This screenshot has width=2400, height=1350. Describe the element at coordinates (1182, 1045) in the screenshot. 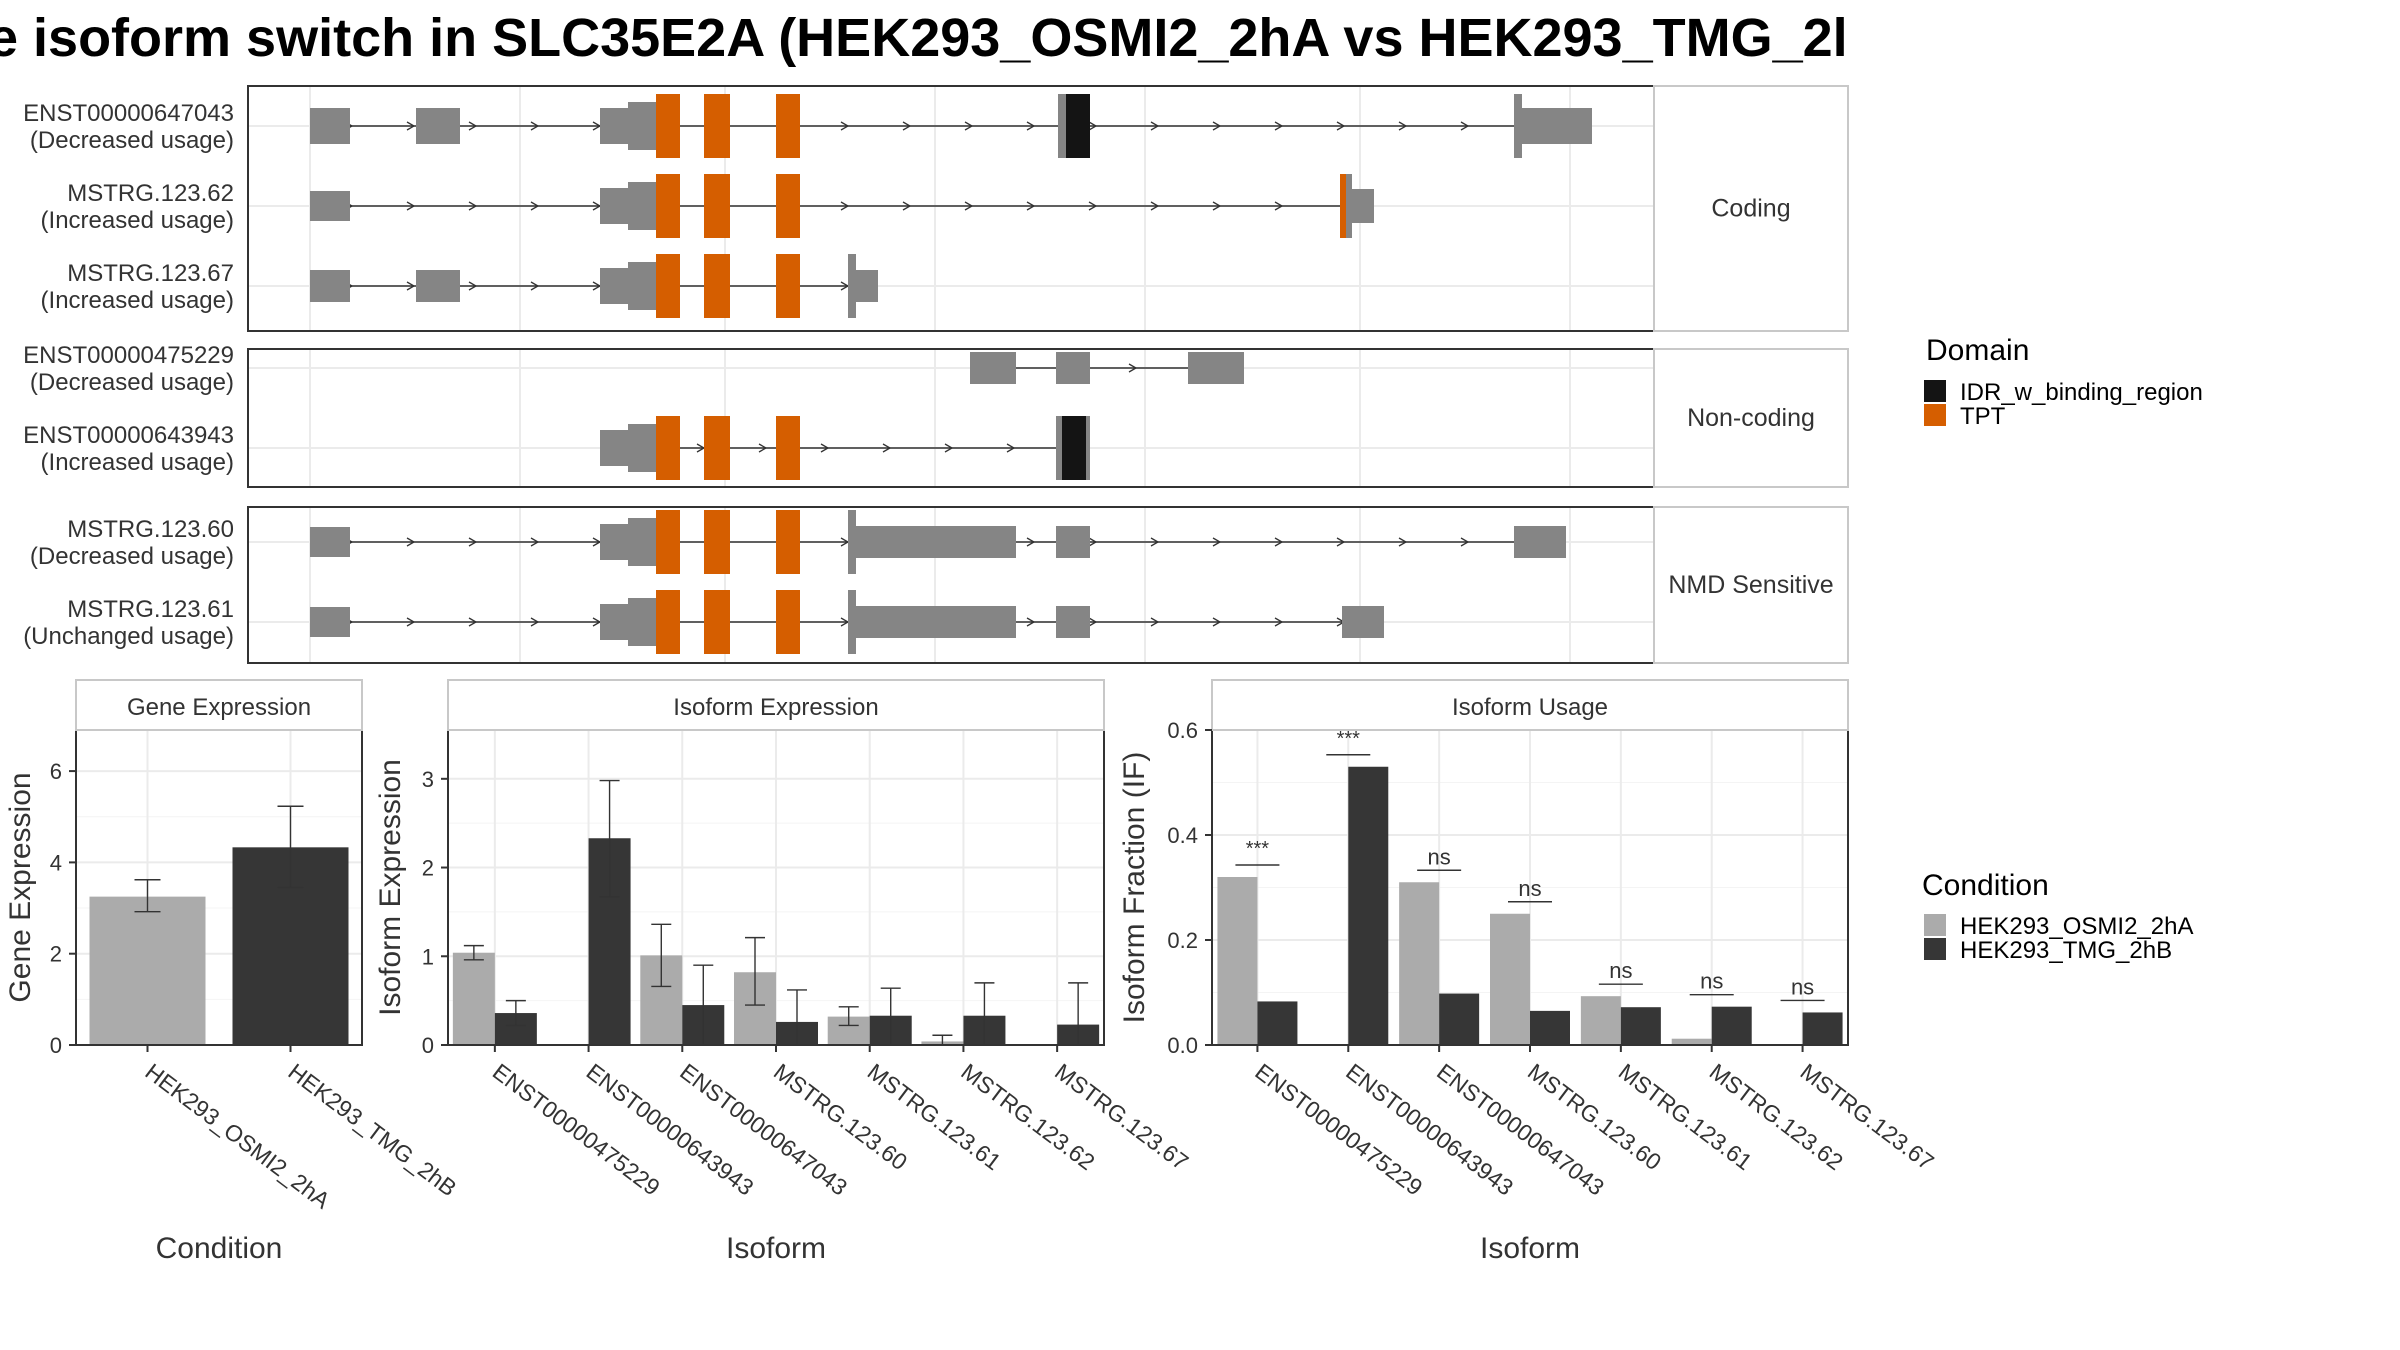

I see `y-tick-label: 0.0` at that location.